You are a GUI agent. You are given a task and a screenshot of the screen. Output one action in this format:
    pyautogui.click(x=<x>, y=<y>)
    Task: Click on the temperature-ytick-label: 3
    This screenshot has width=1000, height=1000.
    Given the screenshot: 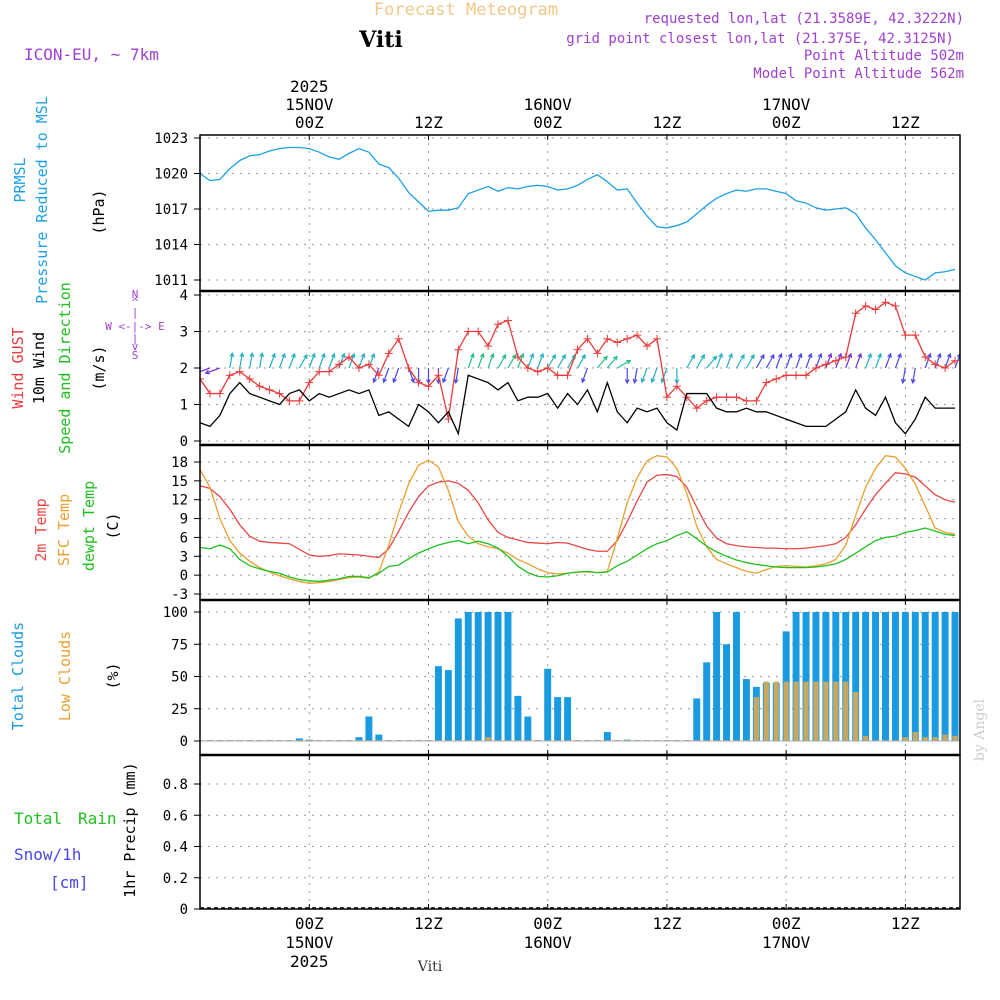 What is the action you would take?
    pyautogui.click(x=184, y=557)
    